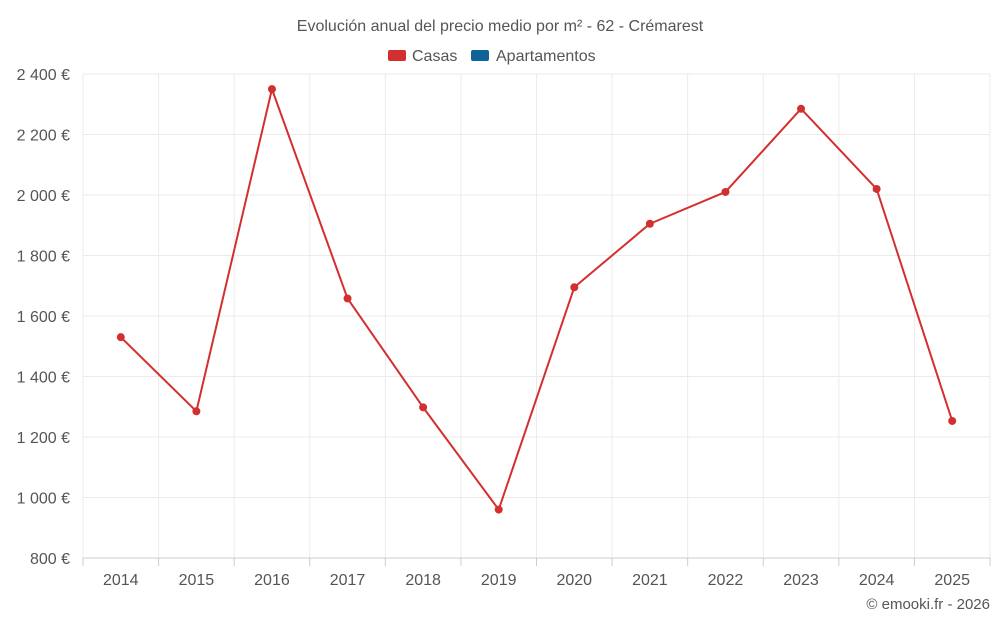 This screenshot has width=1000, height=625. Describe the element at coordinates (43, 499) in the screenshot. I see `y-tick-label: 1 000 €` at that location.